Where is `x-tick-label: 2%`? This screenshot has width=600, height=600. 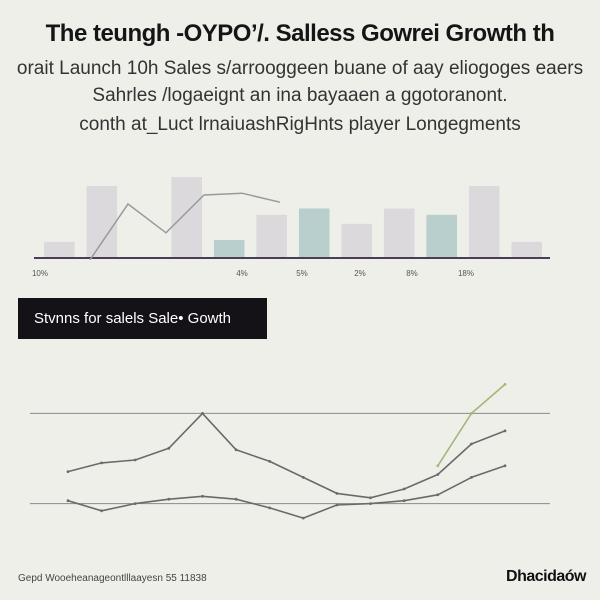 x-tick-label: 2% is located at coordinates (360, 273).